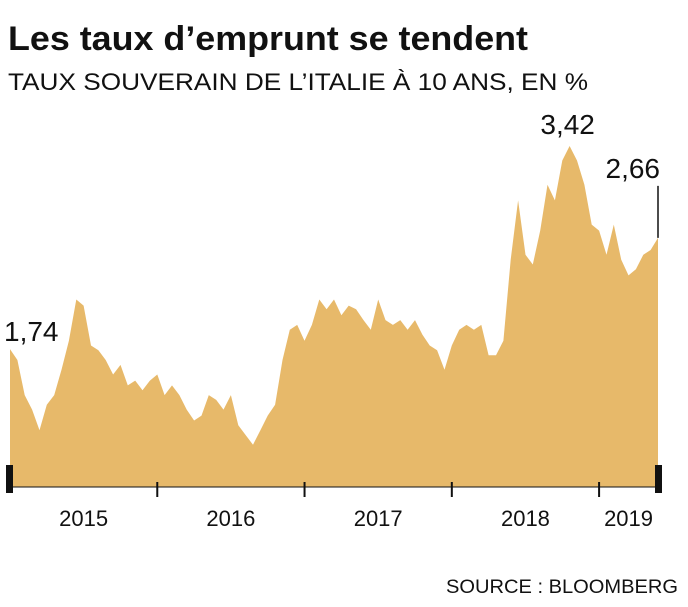 This screenshot has width=688, height=607. Describe the element at coordinates (633, 168) in the screenshot. I see `data-label: 2,66` at that location.